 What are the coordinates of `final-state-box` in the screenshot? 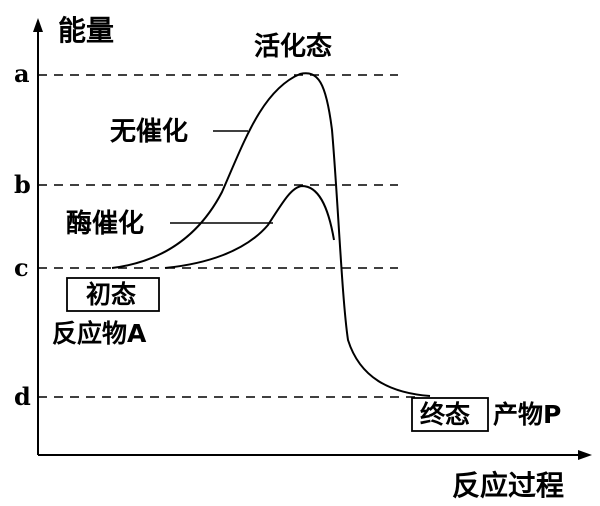 It's located at (450, 414).